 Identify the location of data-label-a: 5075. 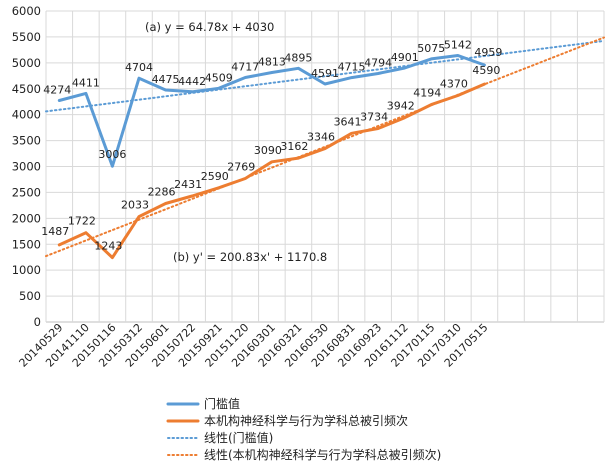
(431, 48).